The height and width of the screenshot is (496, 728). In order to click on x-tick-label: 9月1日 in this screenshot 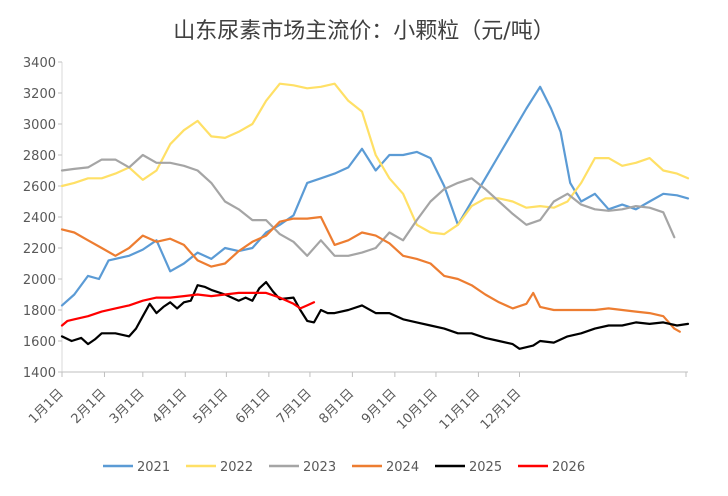, I will do `click(379, 406)`.